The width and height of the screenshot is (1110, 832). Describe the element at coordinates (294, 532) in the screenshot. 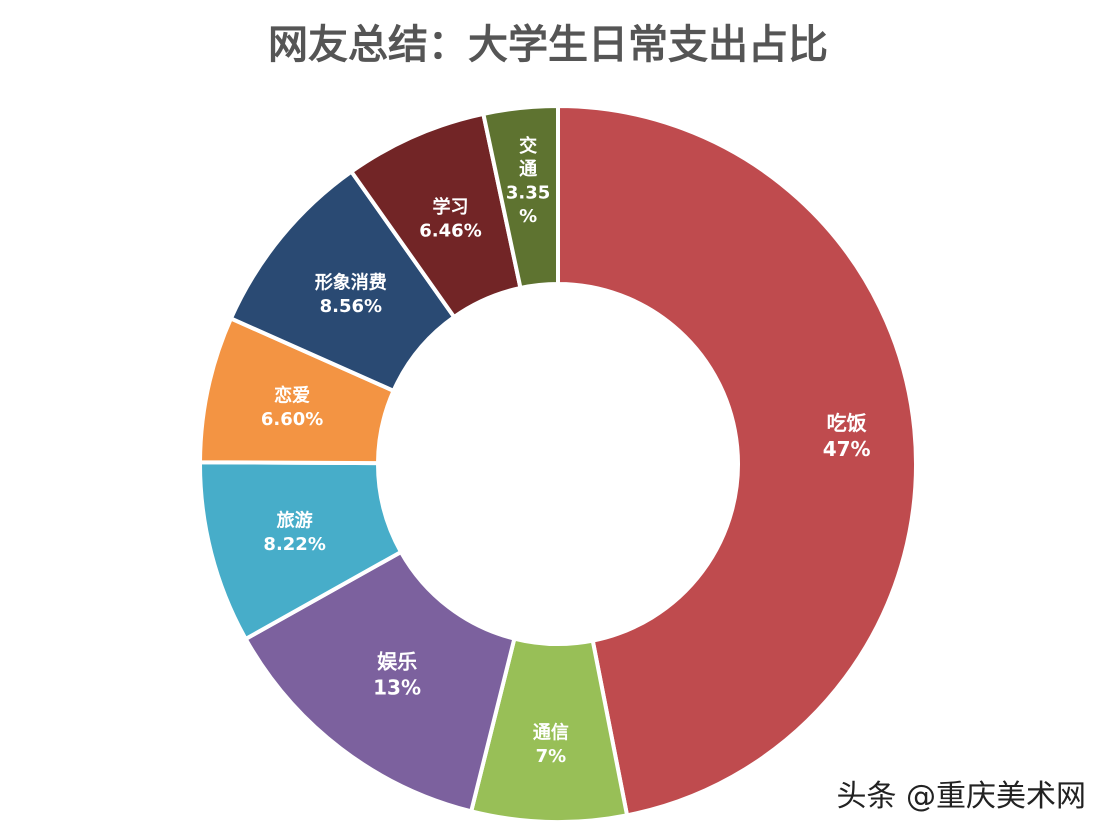

I see `slice-label-4: 旅游 8.22%` at that location.